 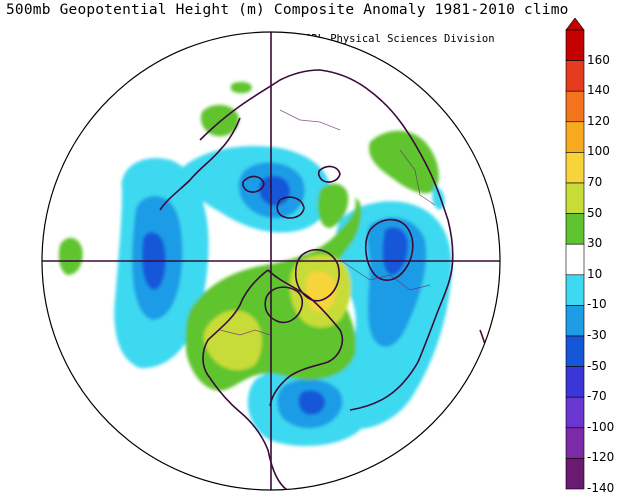 What do you see at coordinates (389, 249) in the screenshot?
I see `scandinavia-coast` at bounding box center [389, 249].